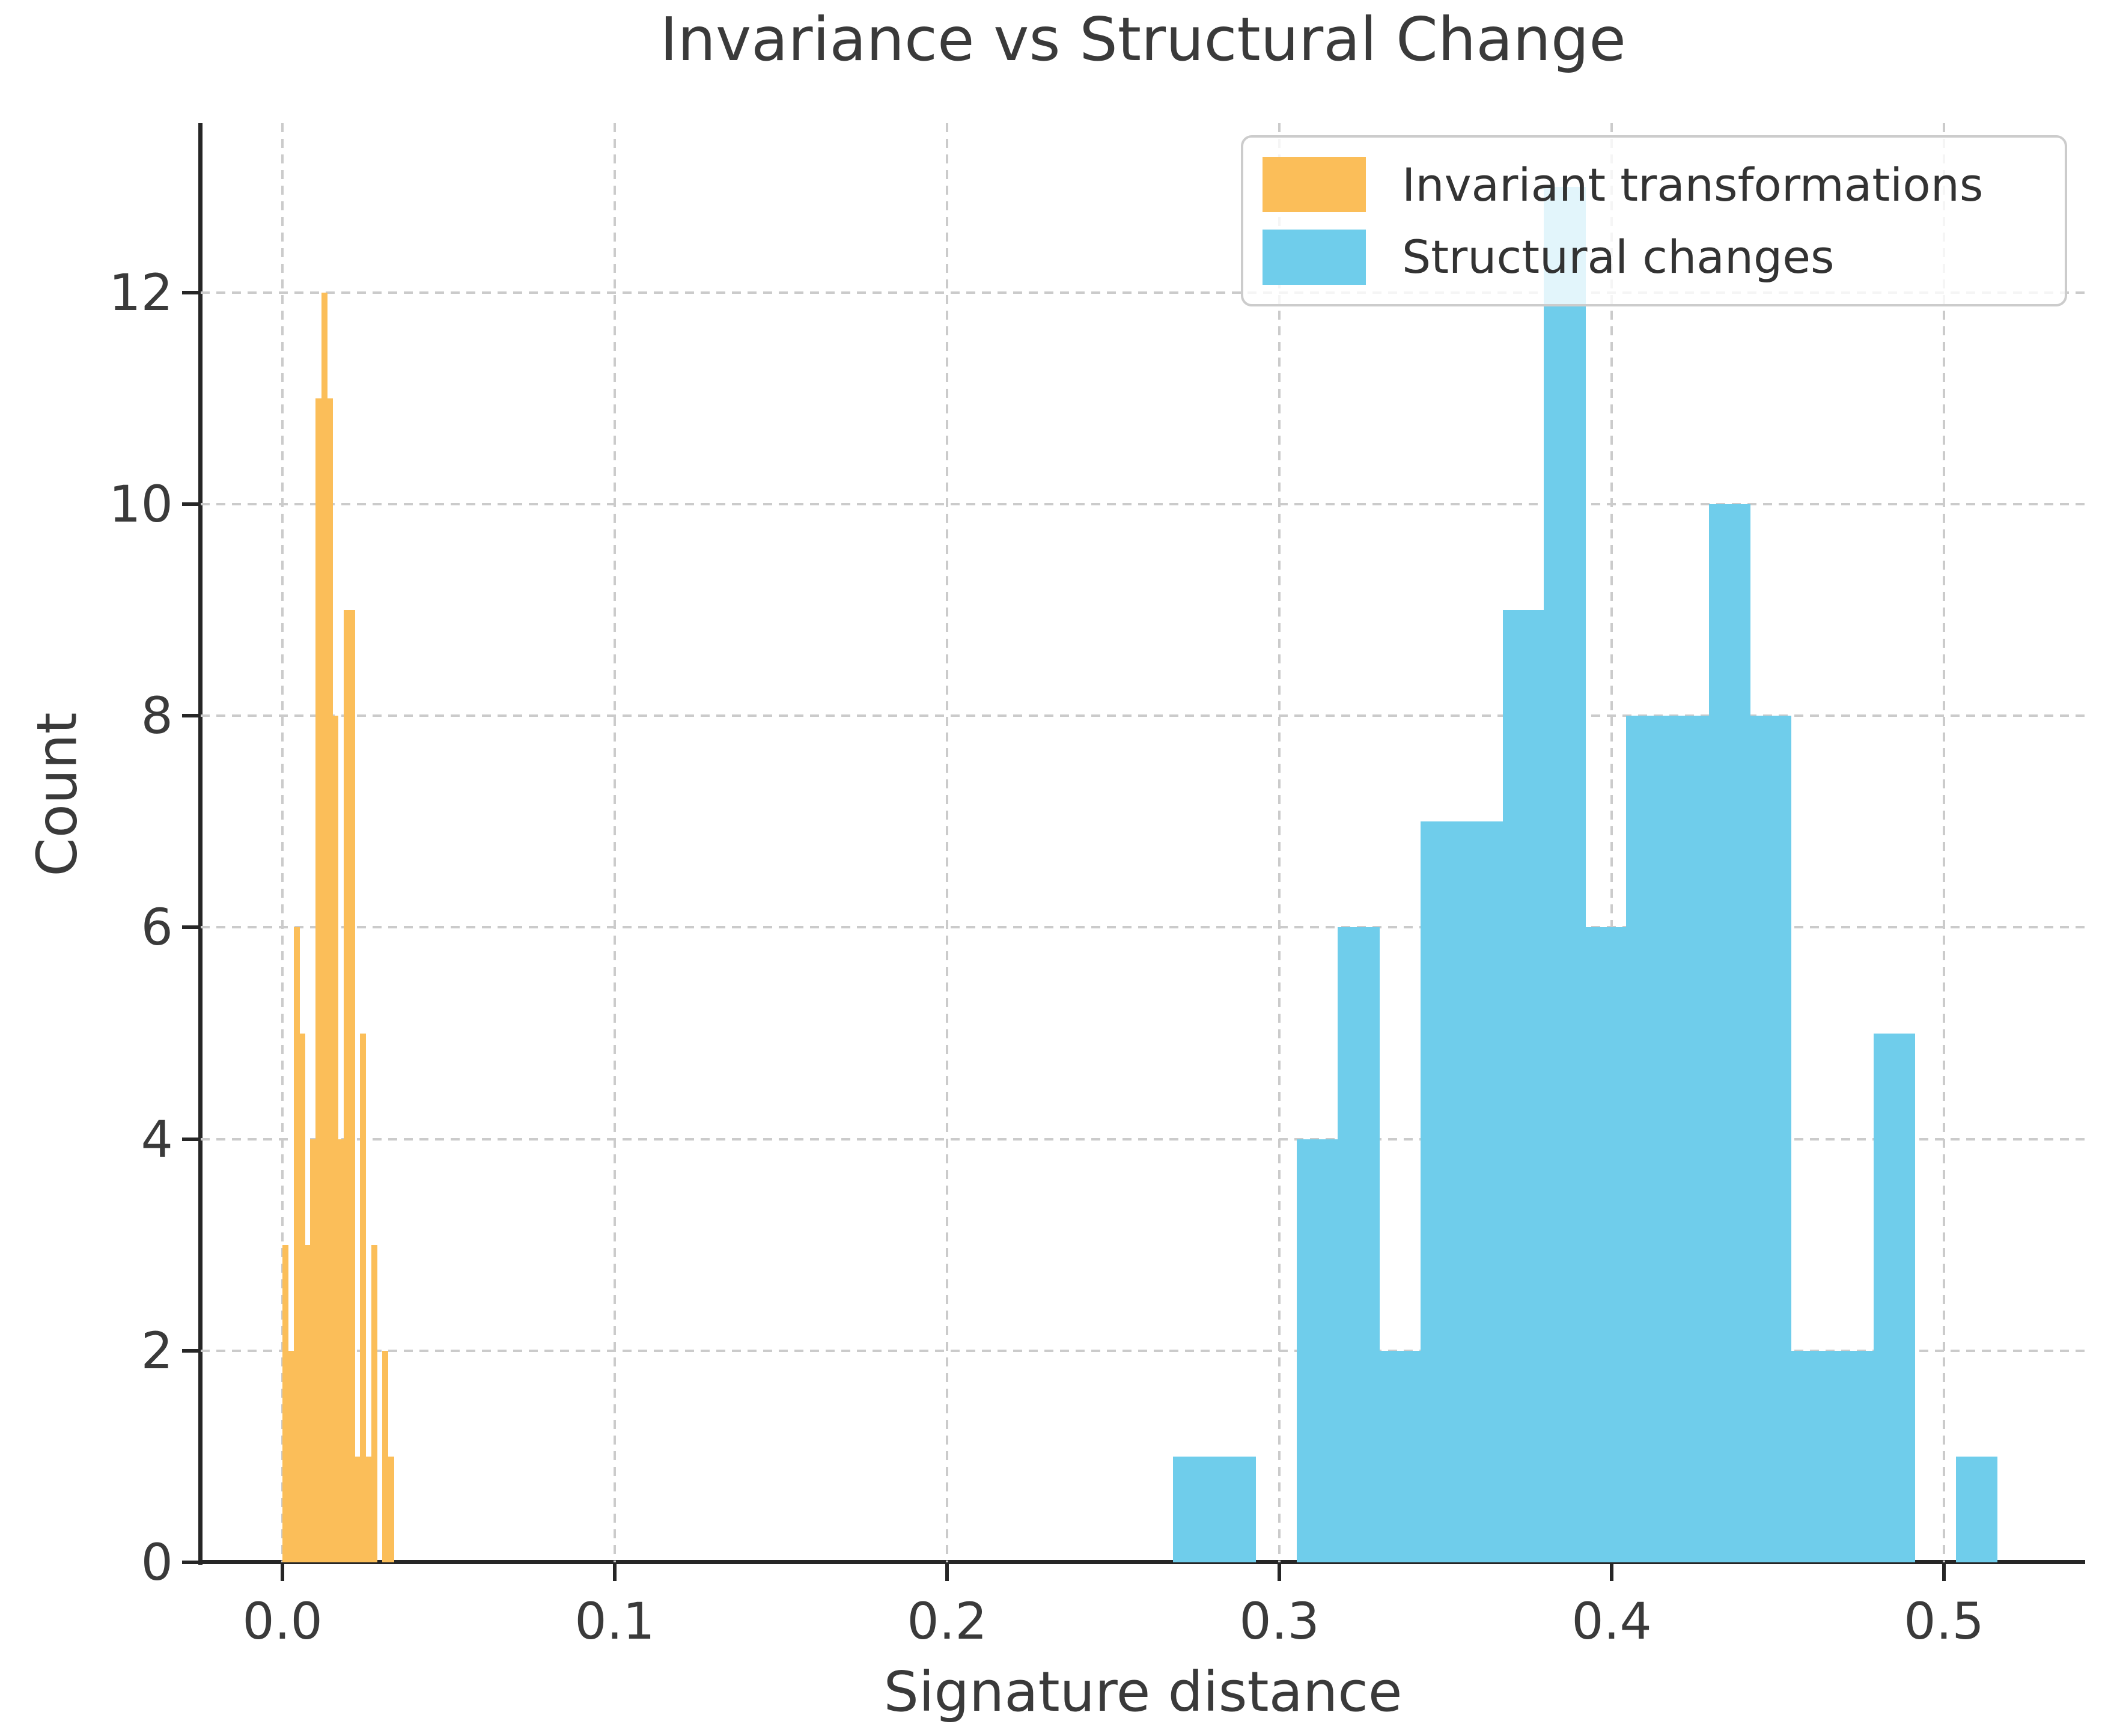 This screenshot has height=1736, width=2111. What do you see at coordinates (141, 504) in the screenshot?
I see `y-tick-label: 10` at bounding box center [141, 504].